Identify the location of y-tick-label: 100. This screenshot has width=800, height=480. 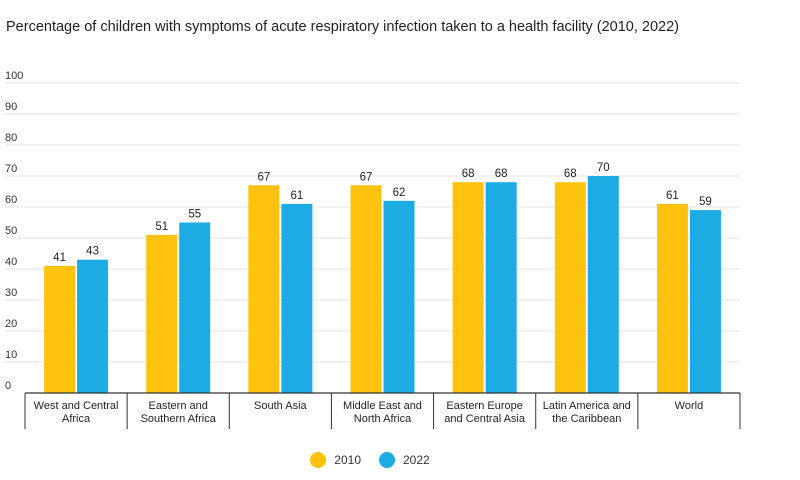
(14, 76).